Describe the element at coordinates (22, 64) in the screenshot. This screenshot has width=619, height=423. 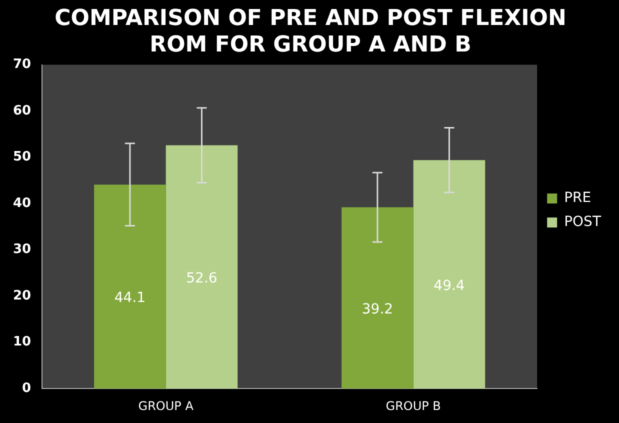
I see `y-tick-label: 70` at that location.